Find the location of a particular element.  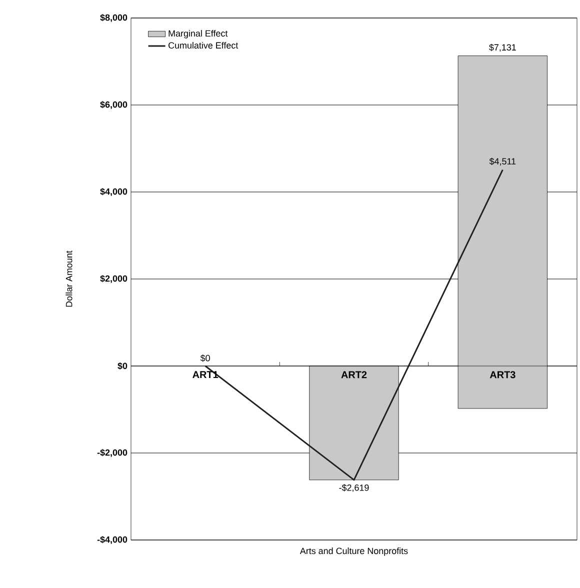

x-tick-label: ART2 is located at coordinates (354, 374).